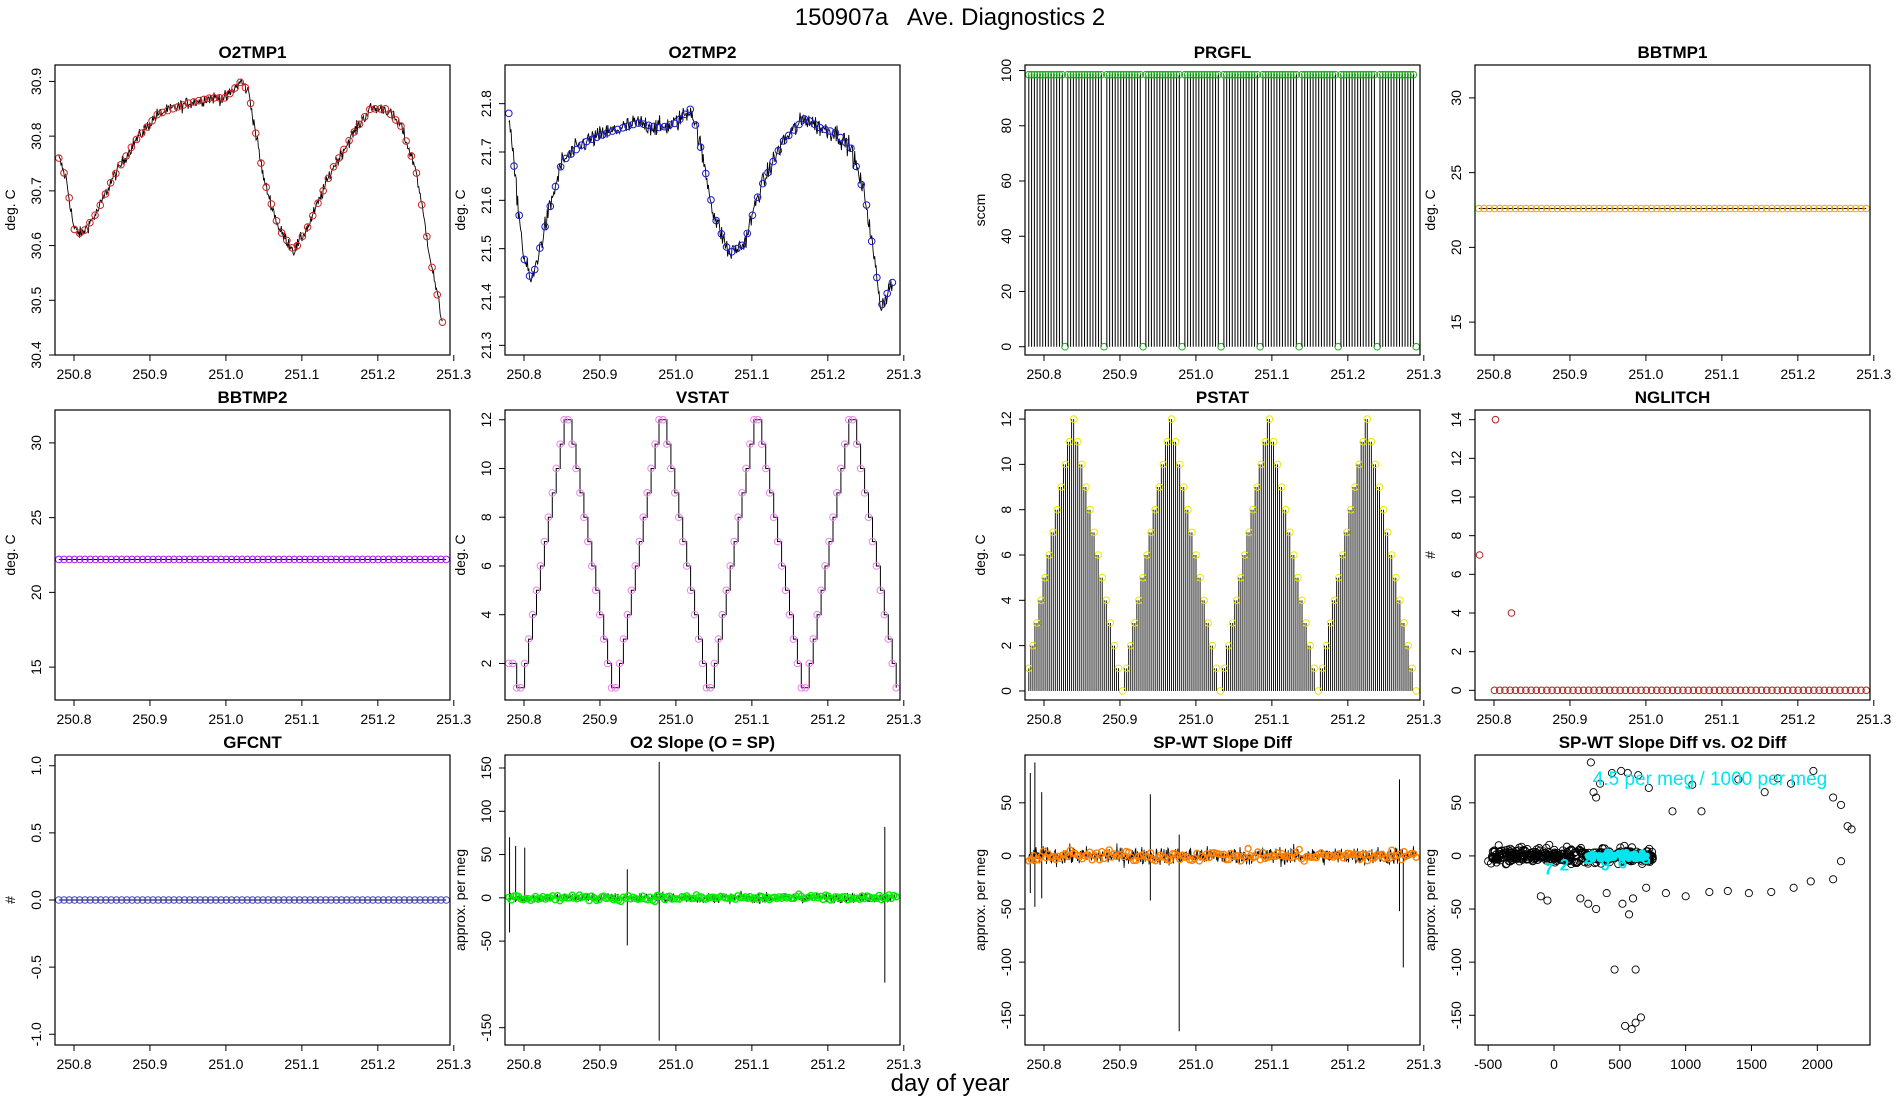 The image size is (1900, 1100). What do you see at coordinates (36, 667) in the screenshot?
I see `y-tick-label: 15` at bounding box center [36, 667].